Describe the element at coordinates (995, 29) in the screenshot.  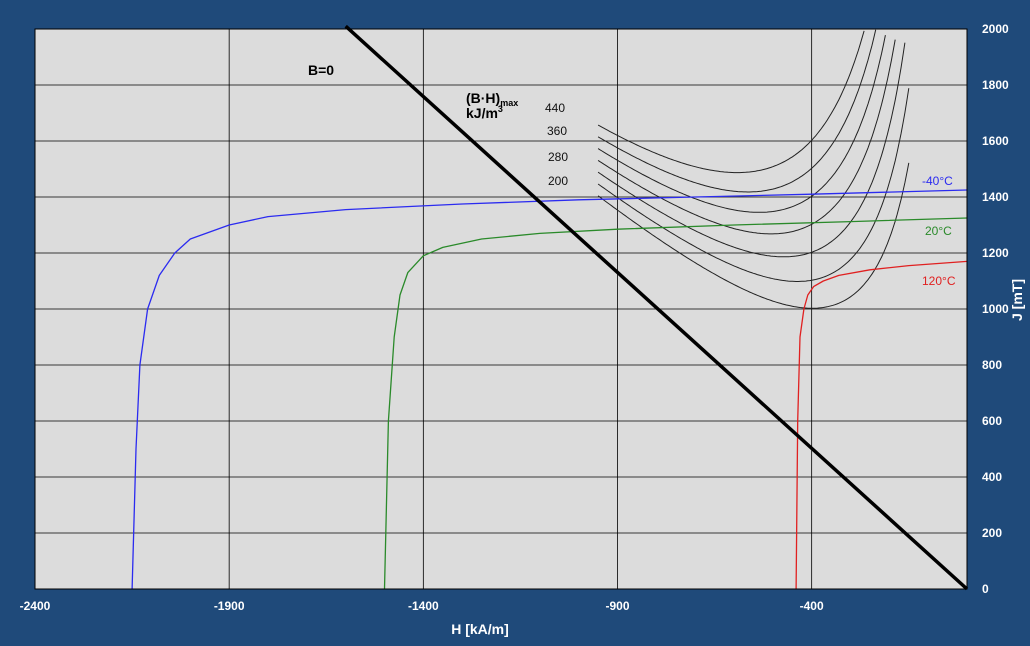
I see `y-tick-label: 2000` at that location.